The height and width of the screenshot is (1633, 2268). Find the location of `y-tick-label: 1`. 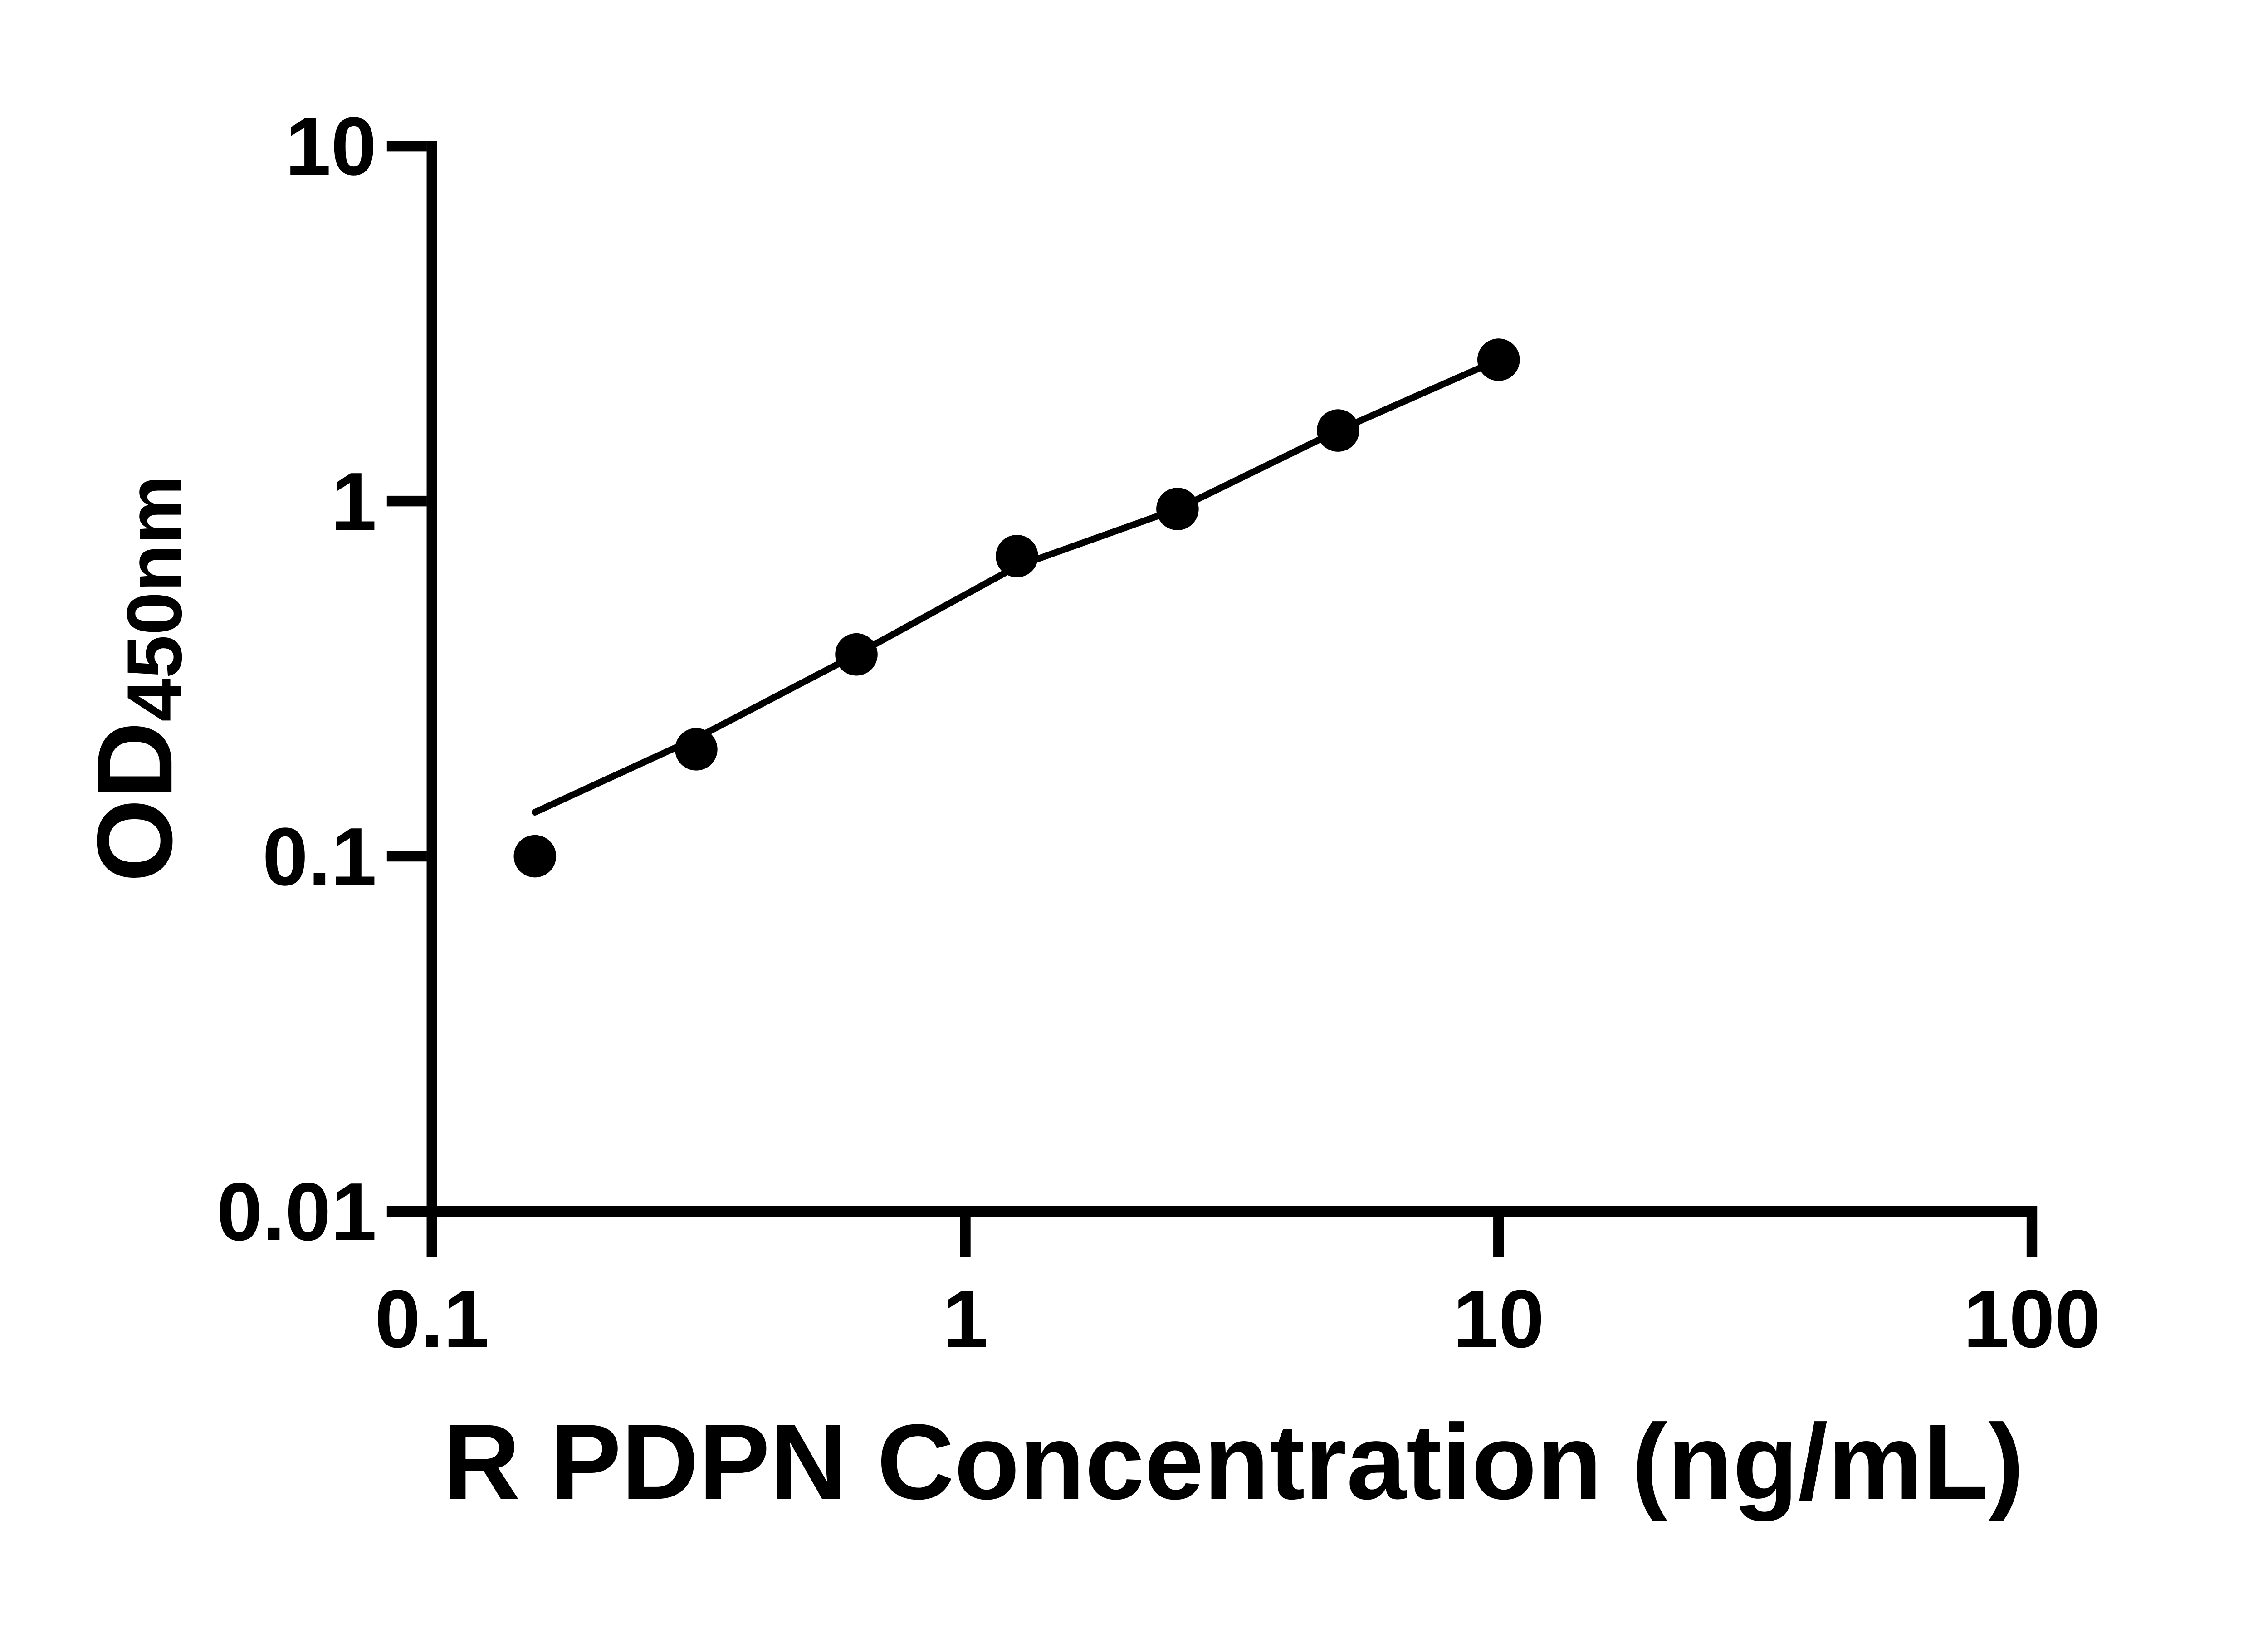

y-tick-label: 1 is located at coordinates (354, 502).